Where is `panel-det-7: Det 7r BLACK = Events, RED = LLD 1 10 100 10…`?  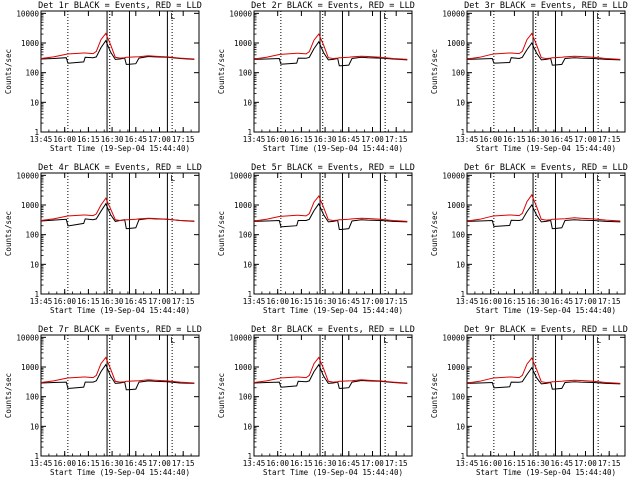
panel-det-7: Det 7r BLACK = Events, RED = LLD 1 10 100 10… is located at coordinates (103, 401).